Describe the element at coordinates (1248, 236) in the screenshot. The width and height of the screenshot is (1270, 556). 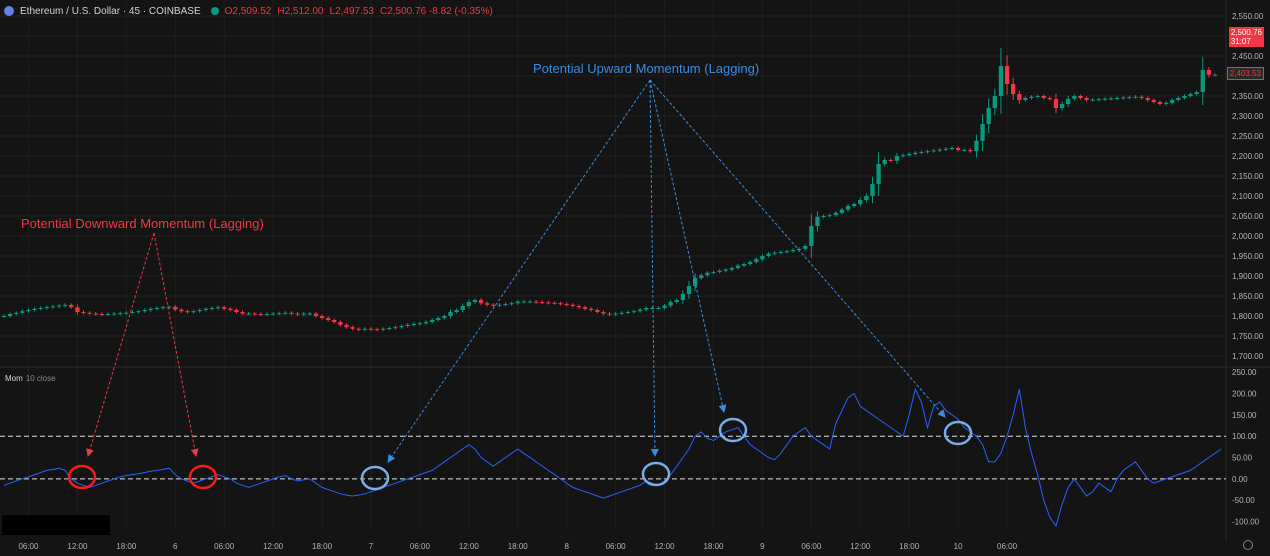
I see `price-tick-label: 2,000.00` at that location.